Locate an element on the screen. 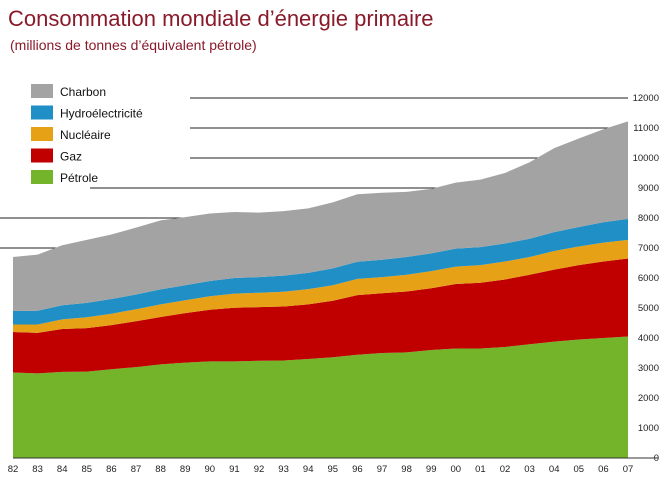 The height and width of the screenshot is (489, 667). y-tick-label: 7000 is located at coordinates (648, 248).